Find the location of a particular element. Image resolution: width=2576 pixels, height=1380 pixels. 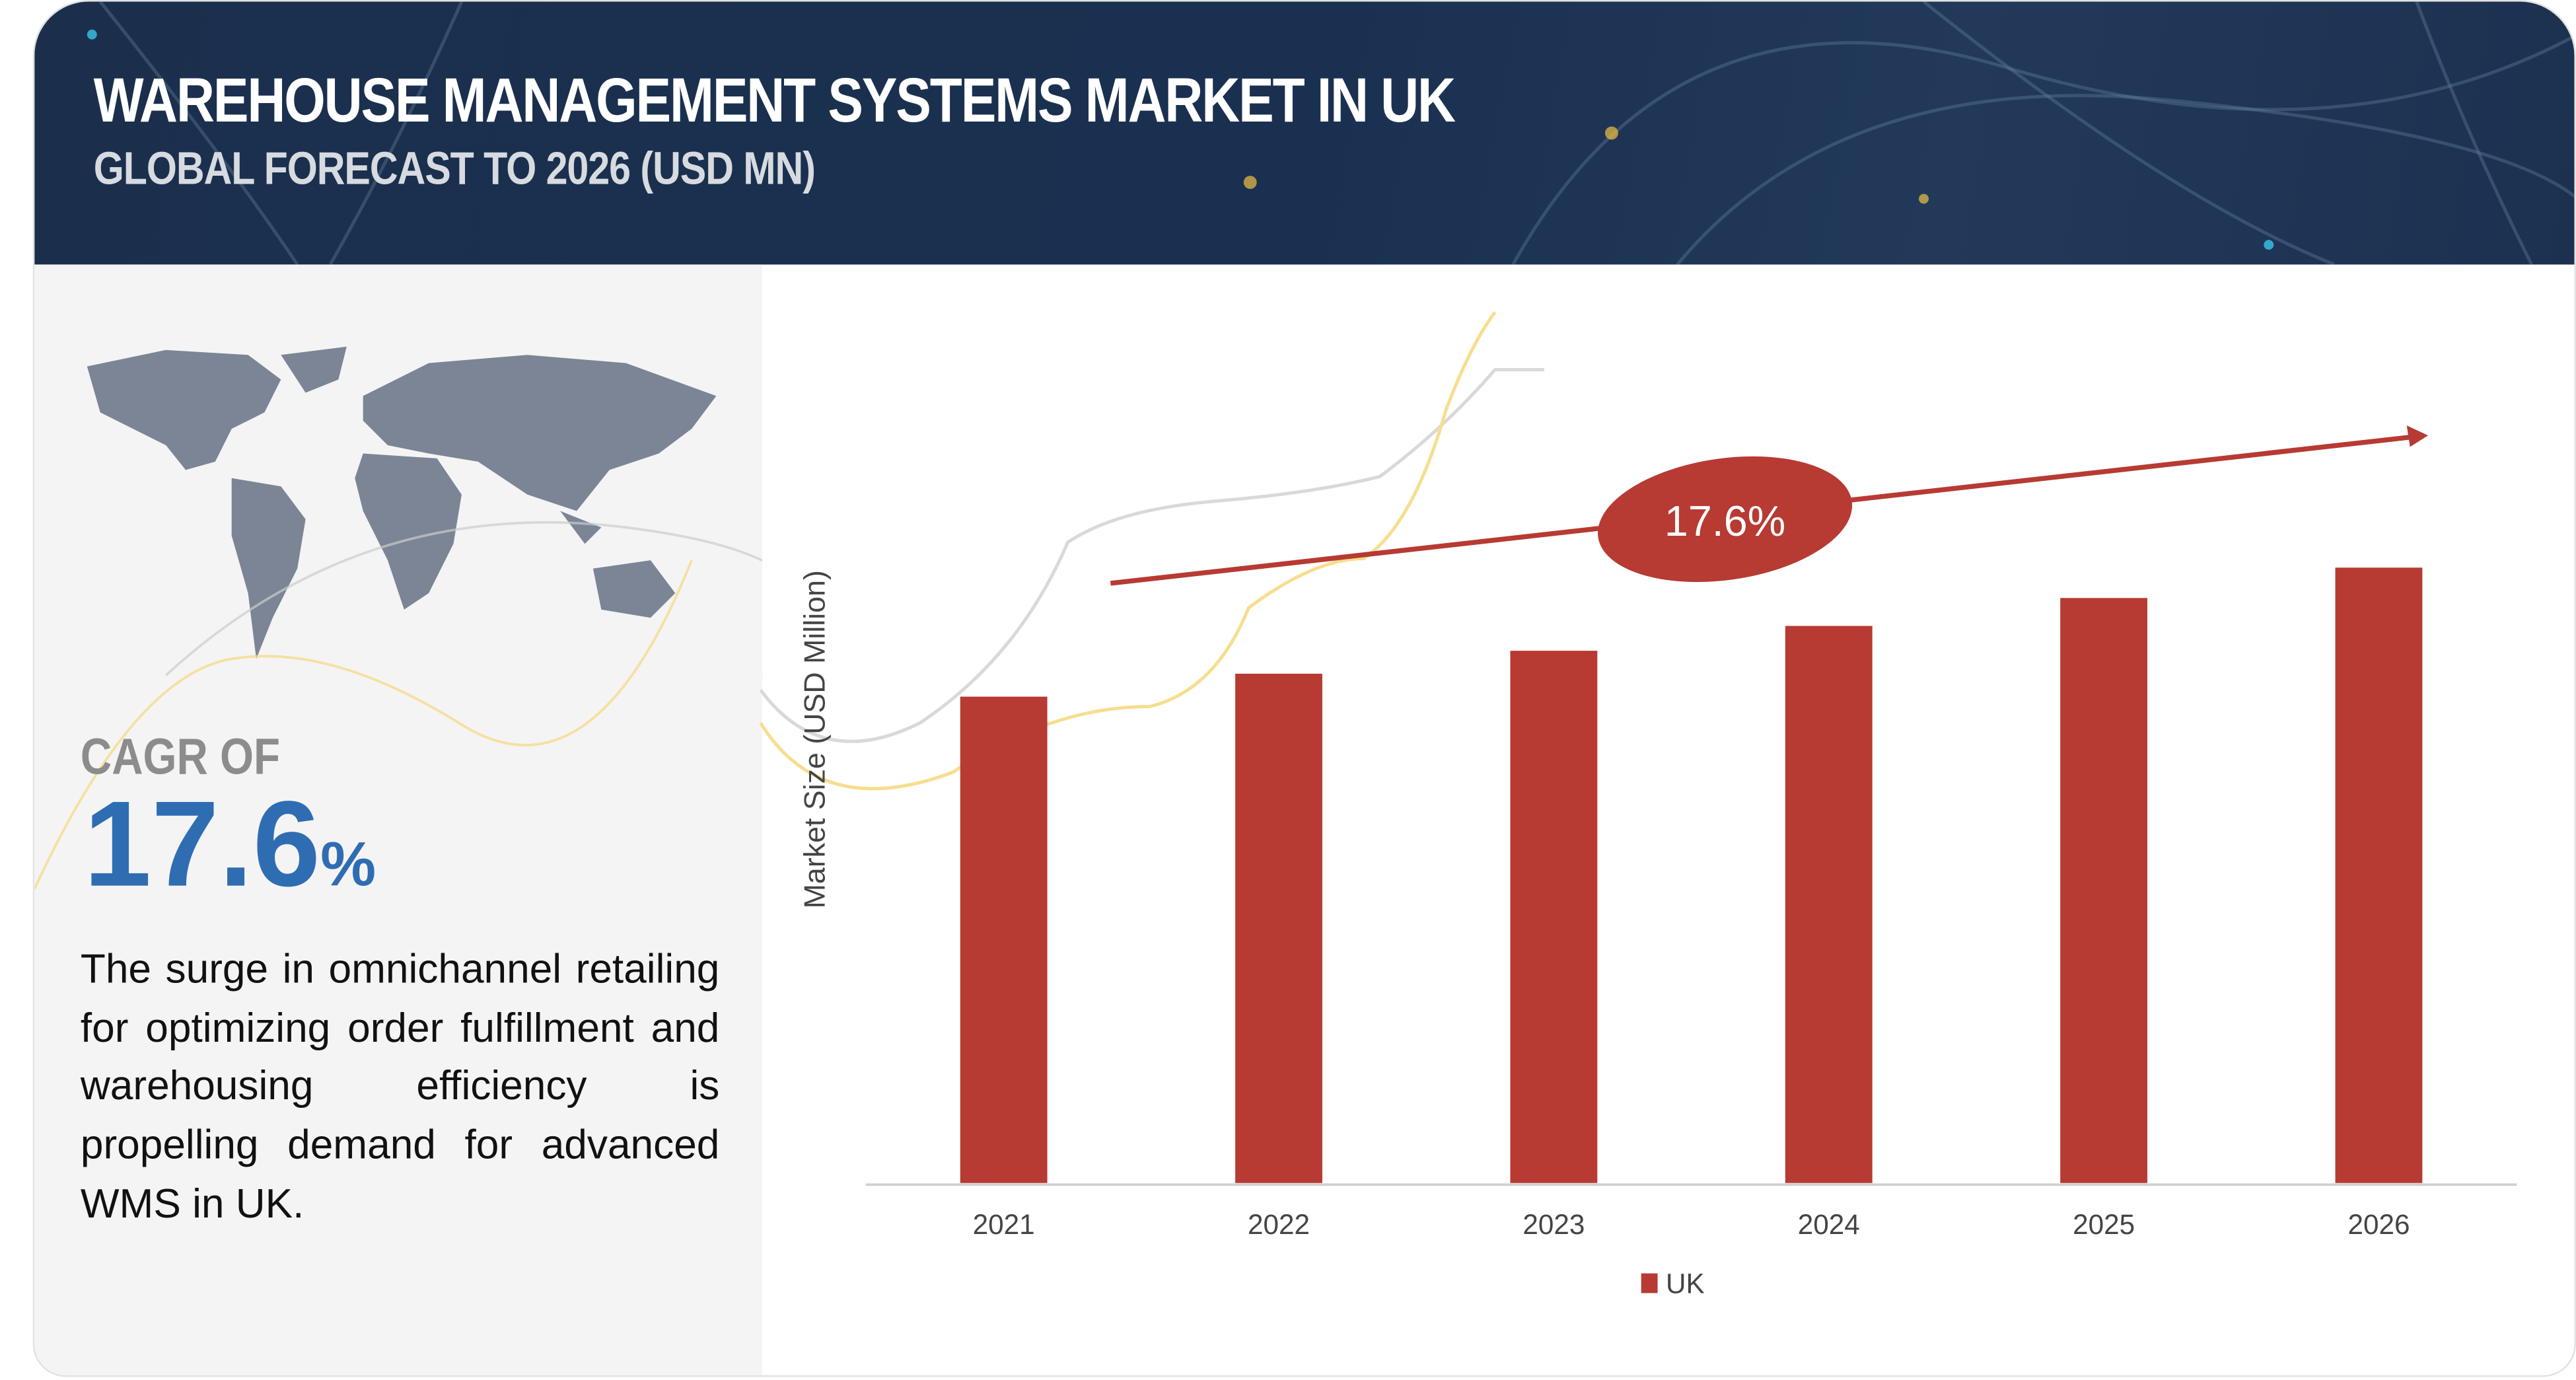

cagr-number: 17.6 is located at coordinates (202, 843).